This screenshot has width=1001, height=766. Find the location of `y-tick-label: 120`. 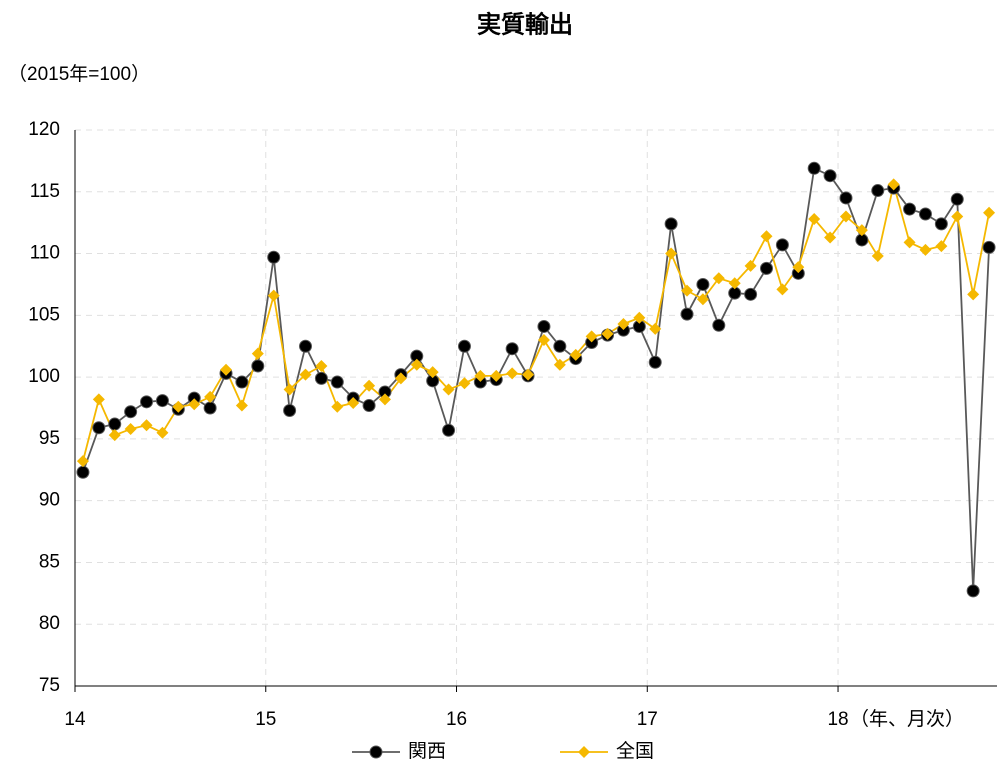

y-tick-label: 120 is located at coordinates (44, 129).